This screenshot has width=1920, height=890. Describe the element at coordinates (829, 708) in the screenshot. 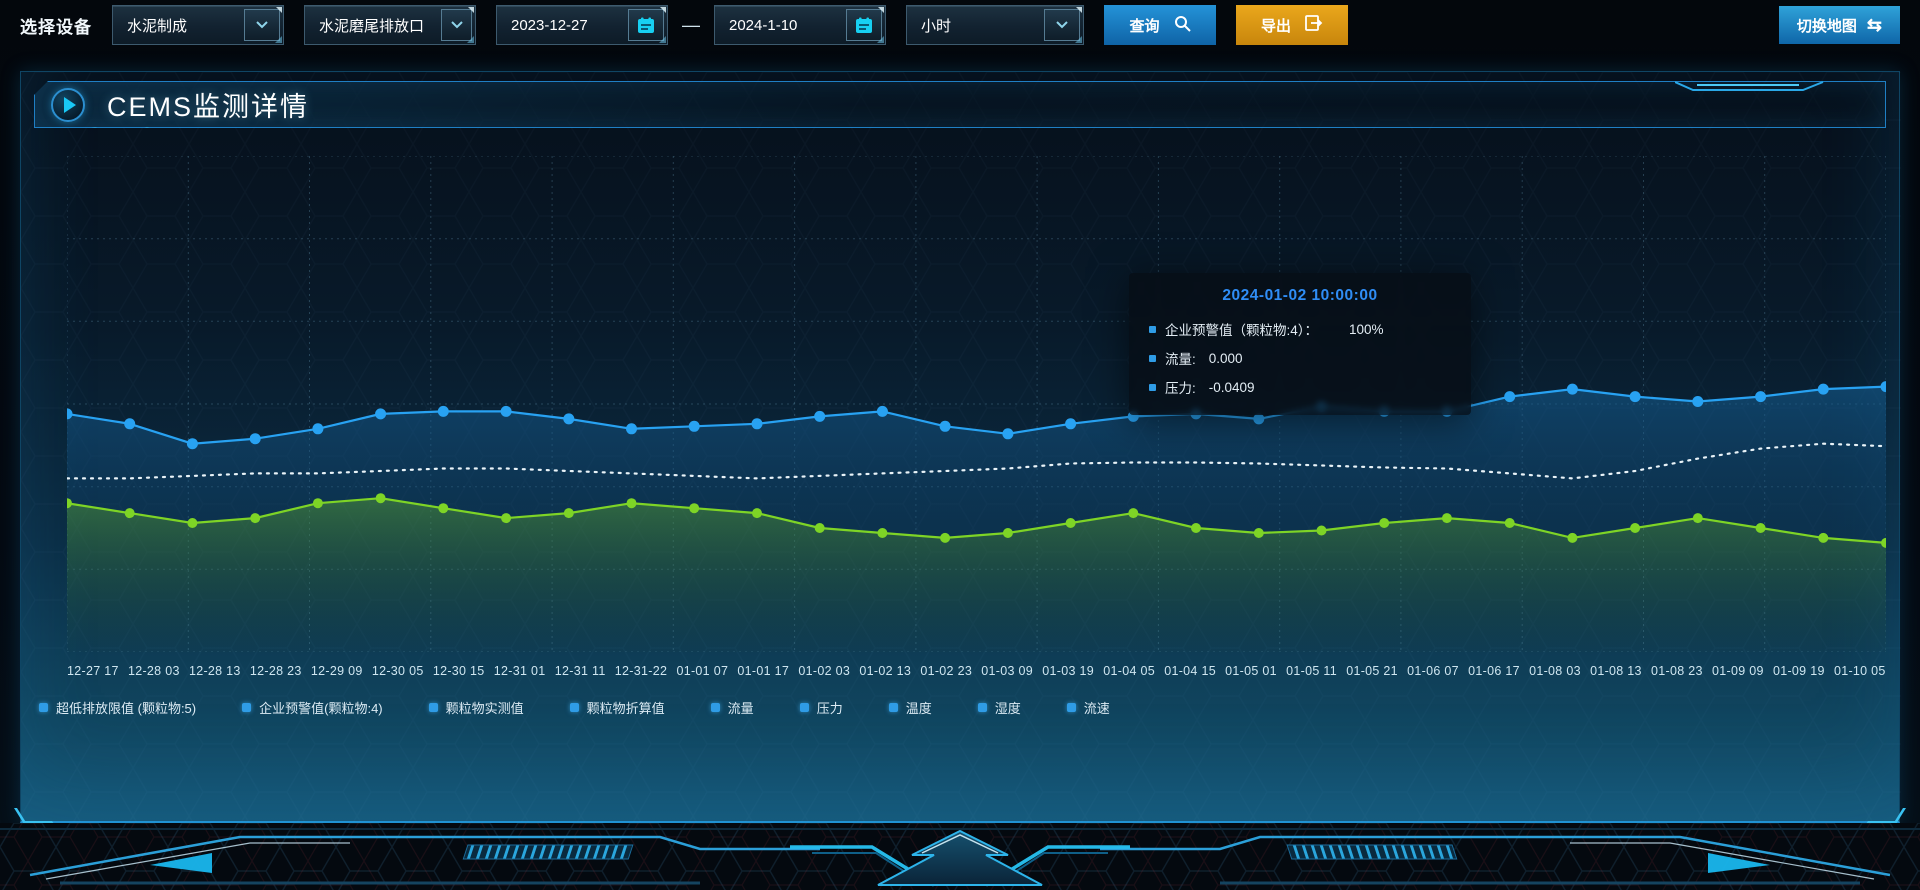

I see `legend-label: 压力` at that location.